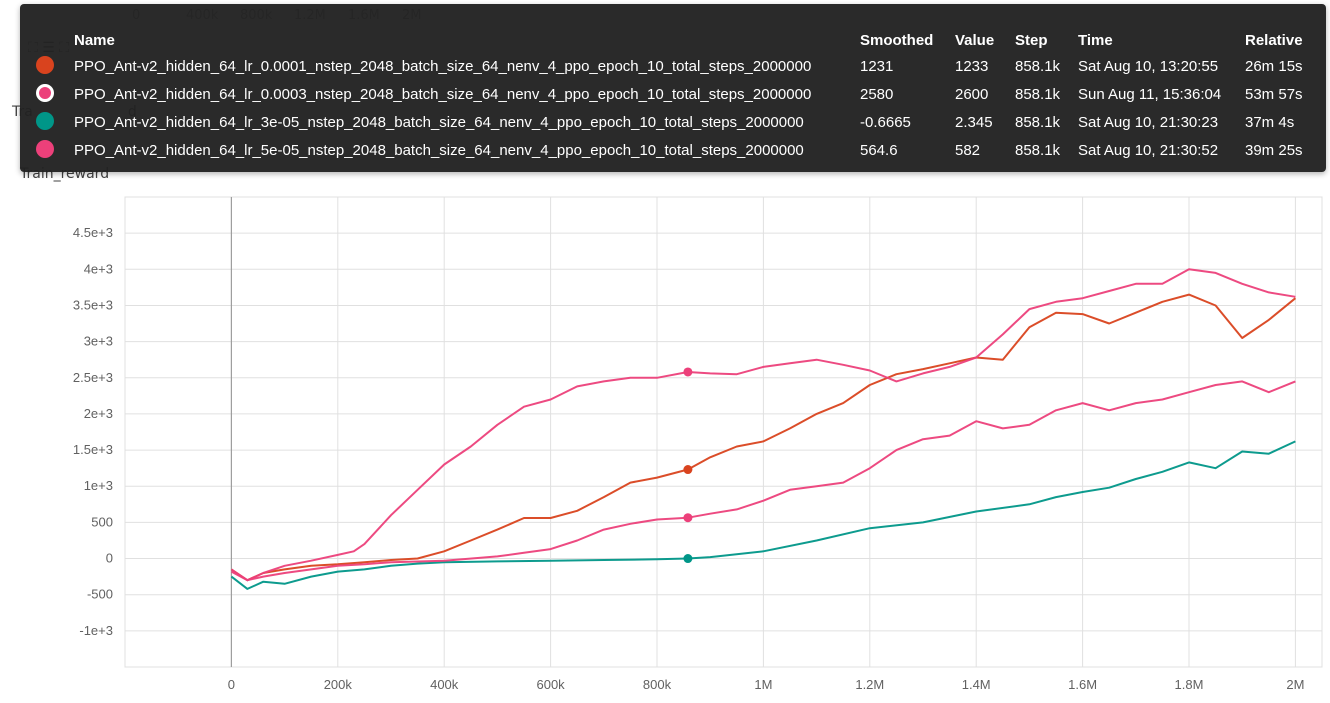  I want to click on tooltip-cell-smoothed: 1231, so click(877, 66).